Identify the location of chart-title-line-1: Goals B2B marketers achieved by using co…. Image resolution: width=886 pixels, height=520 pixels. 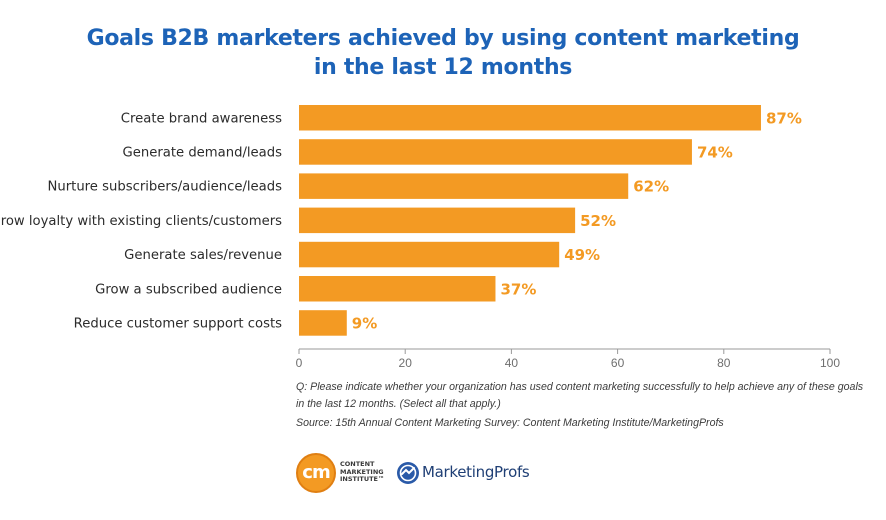
(443, 38).